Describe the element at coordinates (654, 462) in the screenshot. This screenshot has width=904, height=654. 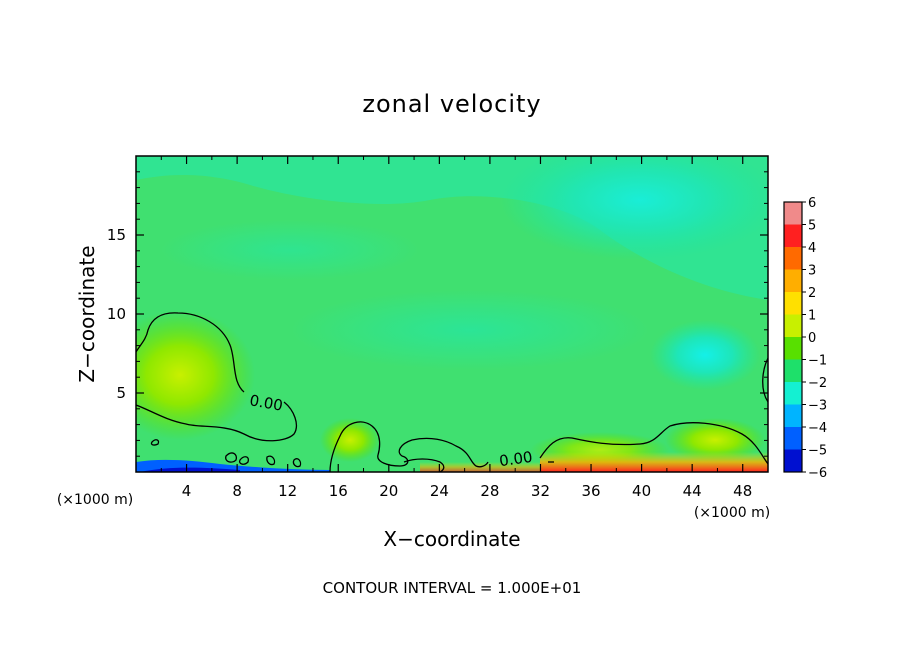
I see `field-bottom-warm` at that location.